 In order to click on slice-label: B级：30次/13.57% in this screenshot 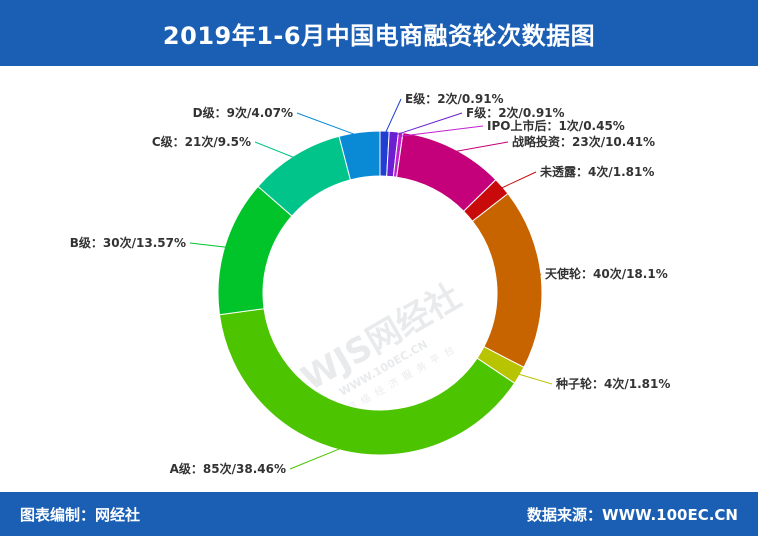, I will do `click(128, 242)`.